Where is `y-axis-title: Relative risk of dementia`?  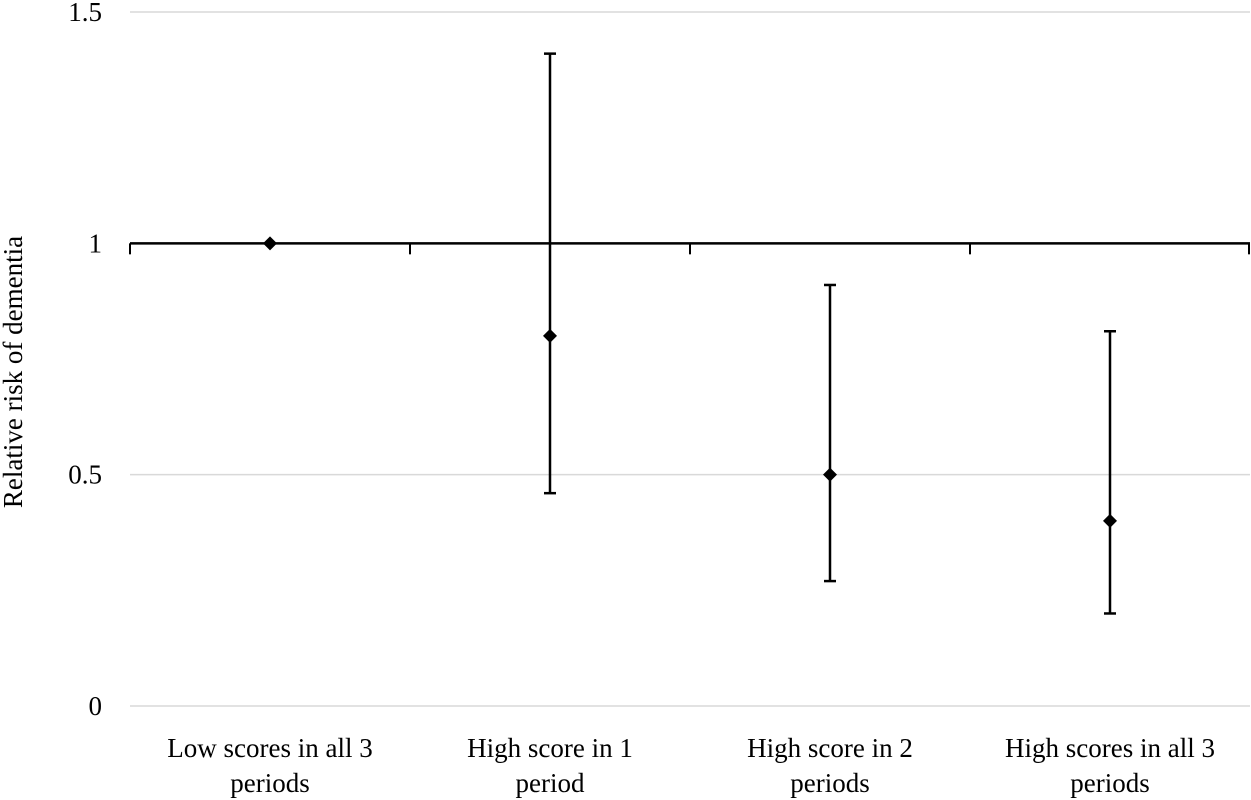 y-axis-title: Relative risk of dementia is located at coordinates (14, 372).